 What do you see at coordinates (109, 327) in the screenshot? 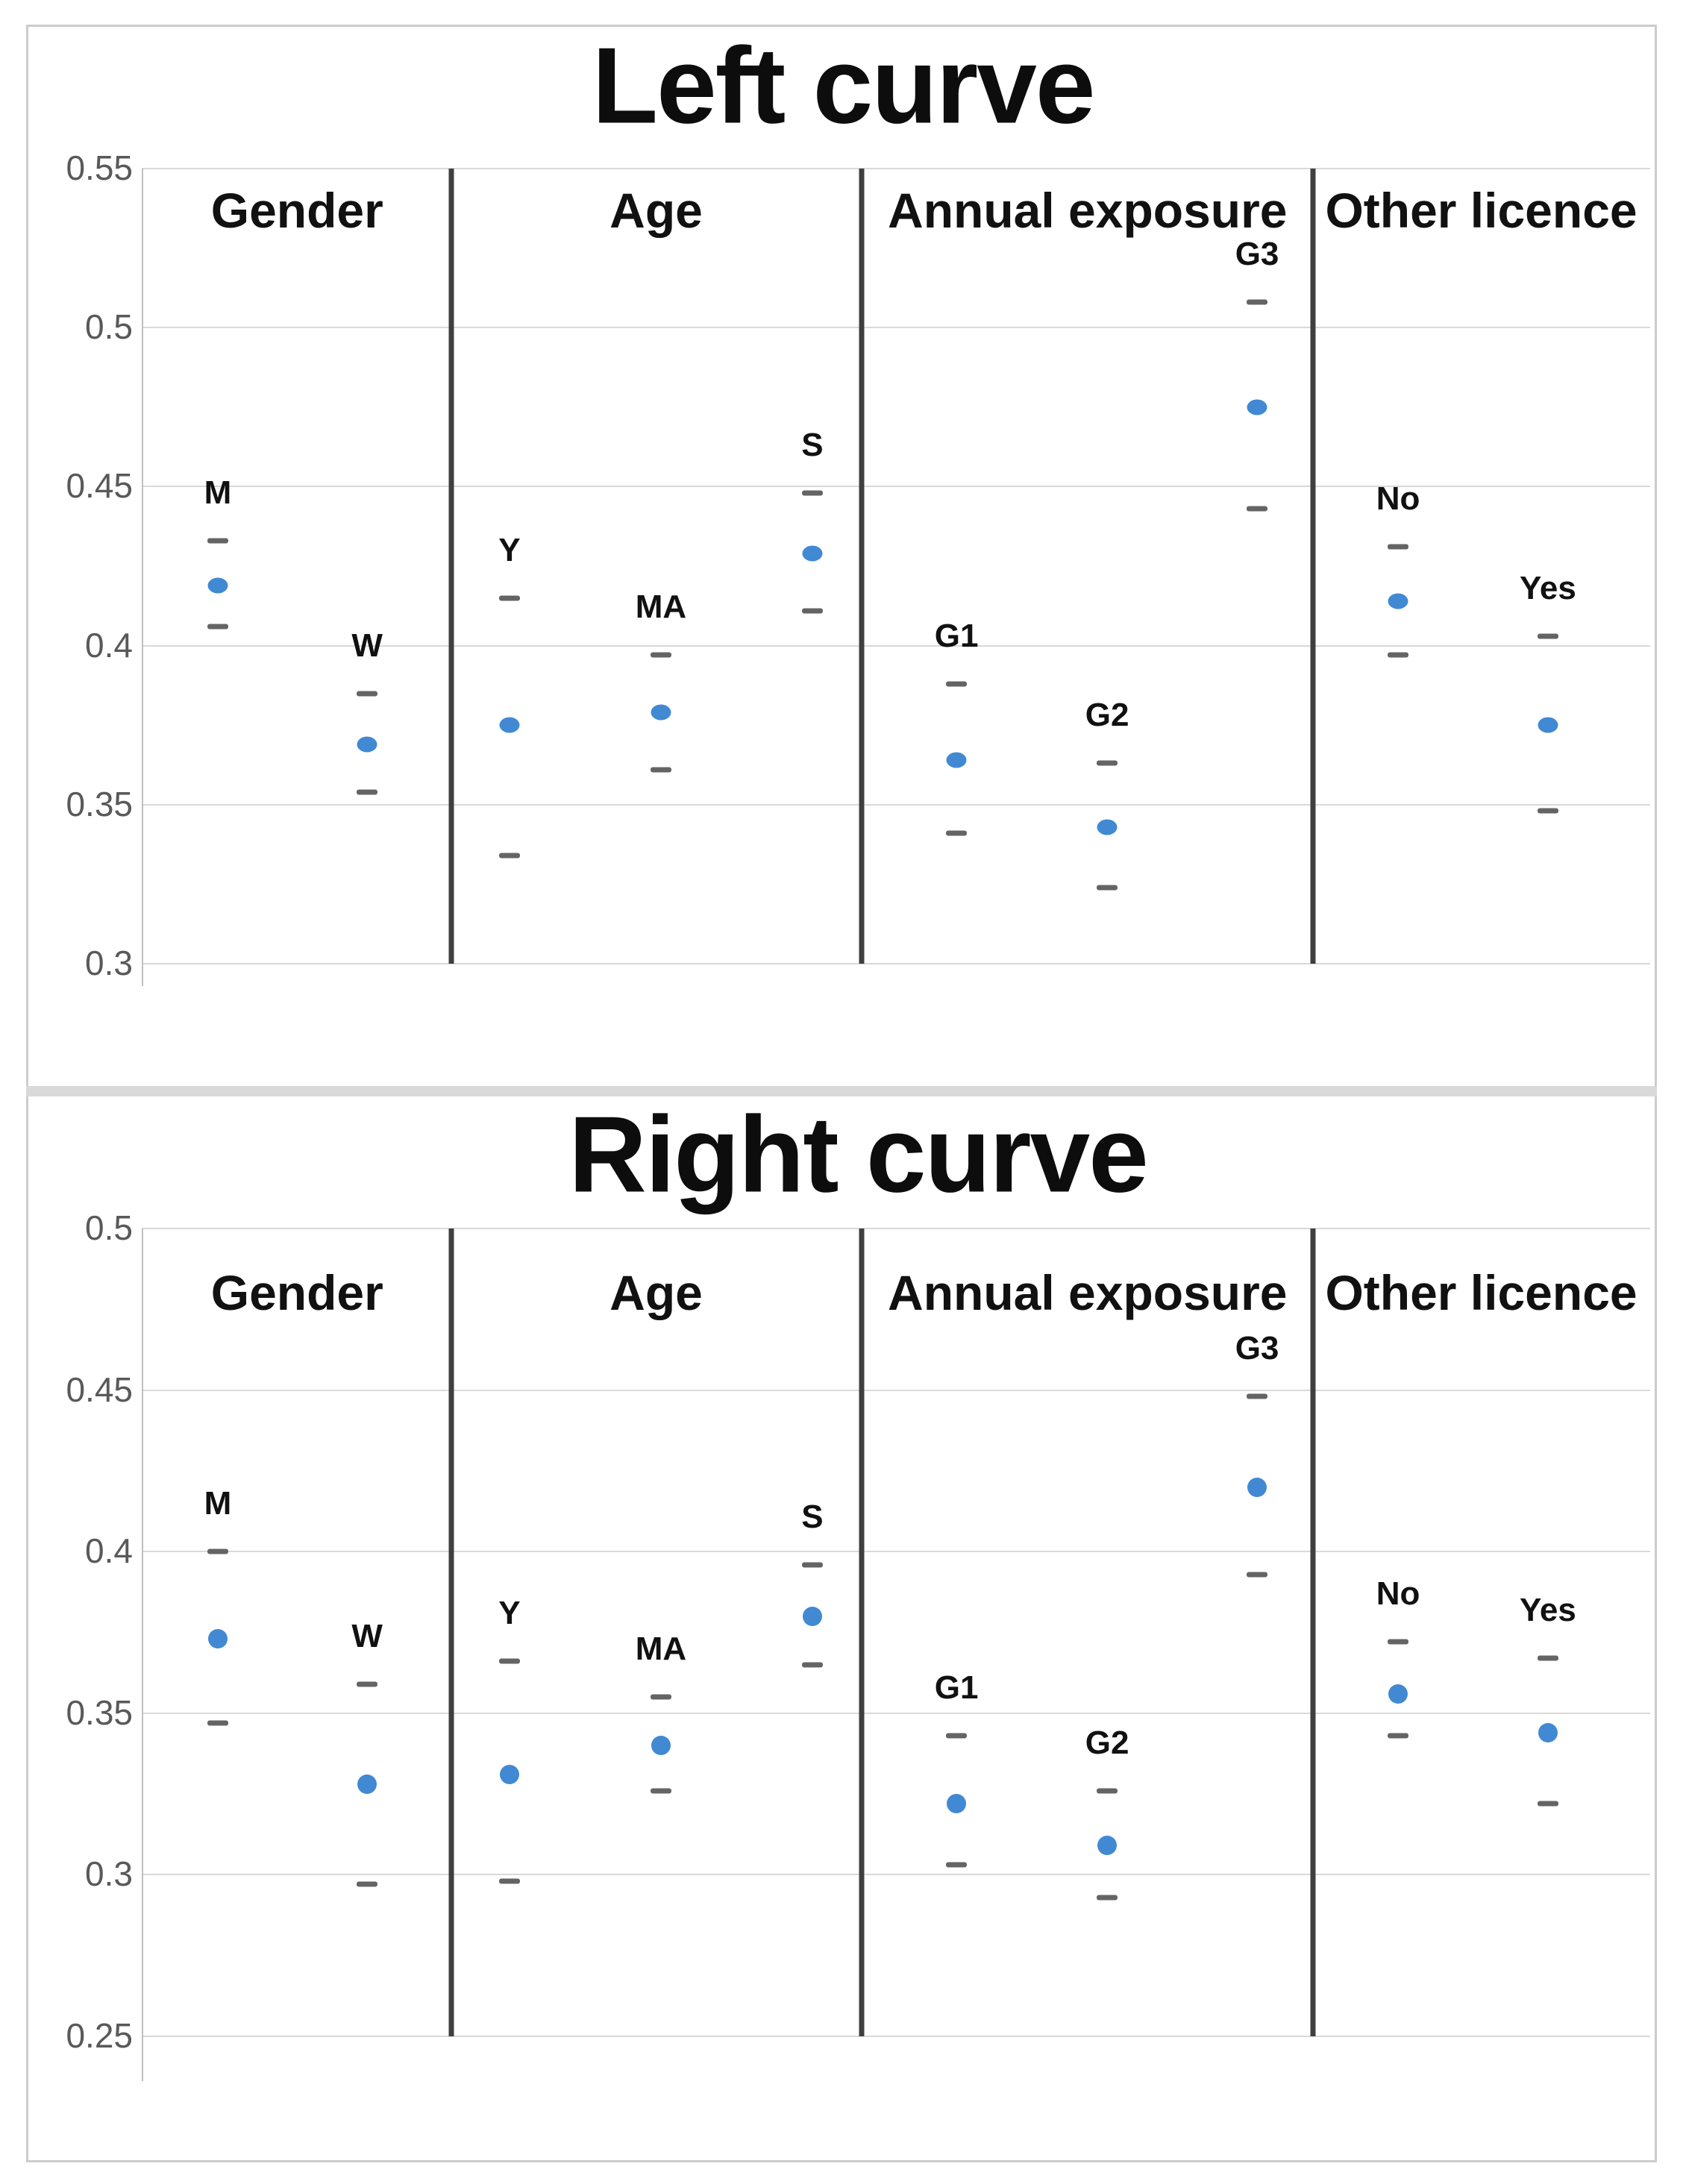
I see `y-tick-label: 0.5` at bounding box center [109, 327].